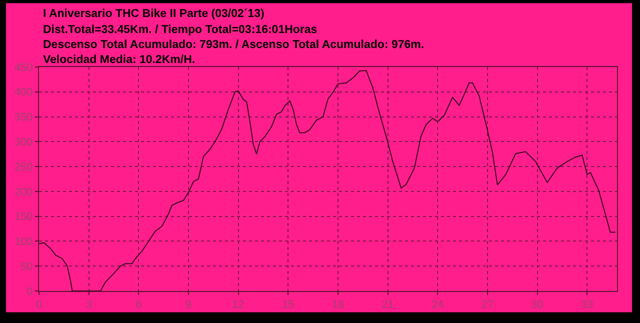  Describe the element at coordinates (388, 305) in the screenshot. I see `x-tick-label: 21` at that location.